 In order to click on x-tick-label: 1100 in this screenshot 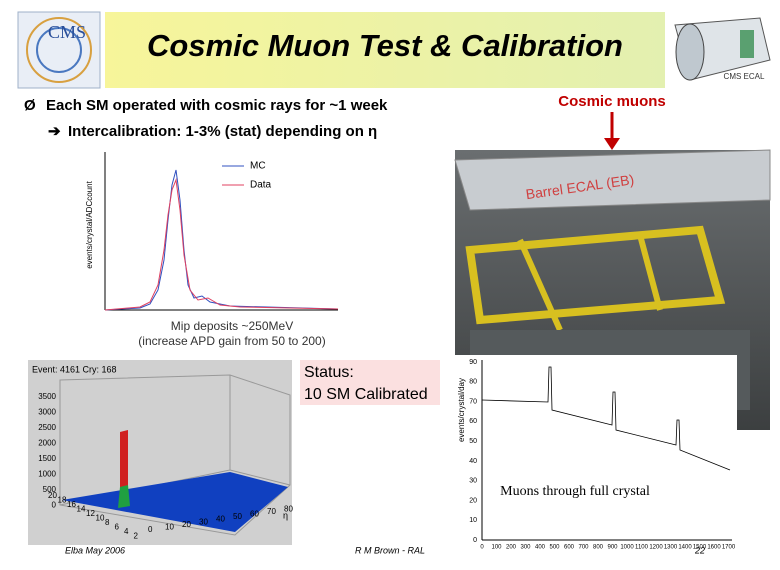, I will do `click(642, 548)`.